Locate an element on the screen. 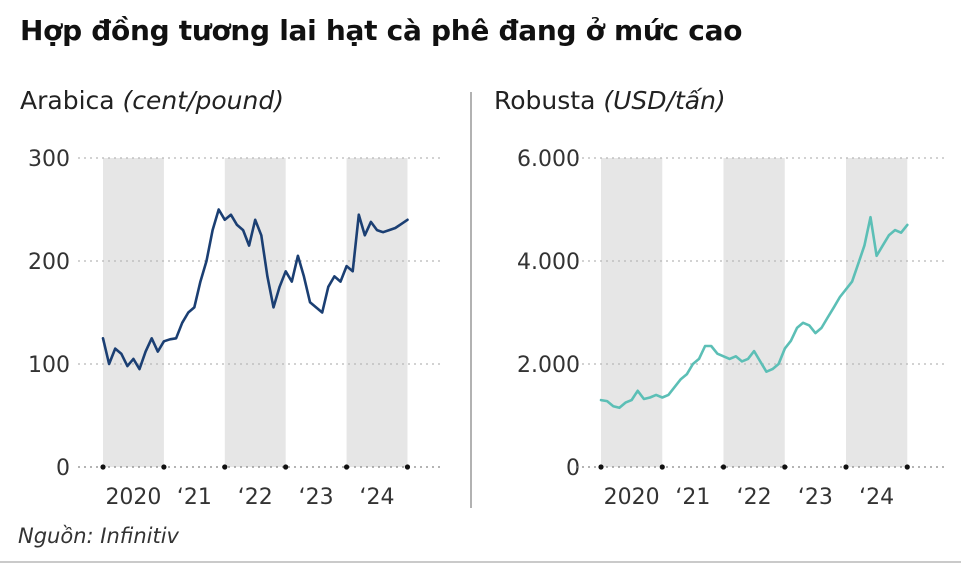 The width and height of the screenshot is (961, 582). arabica-panel-label: Arabica (cent/pound) is located at coordinates (152, 100).